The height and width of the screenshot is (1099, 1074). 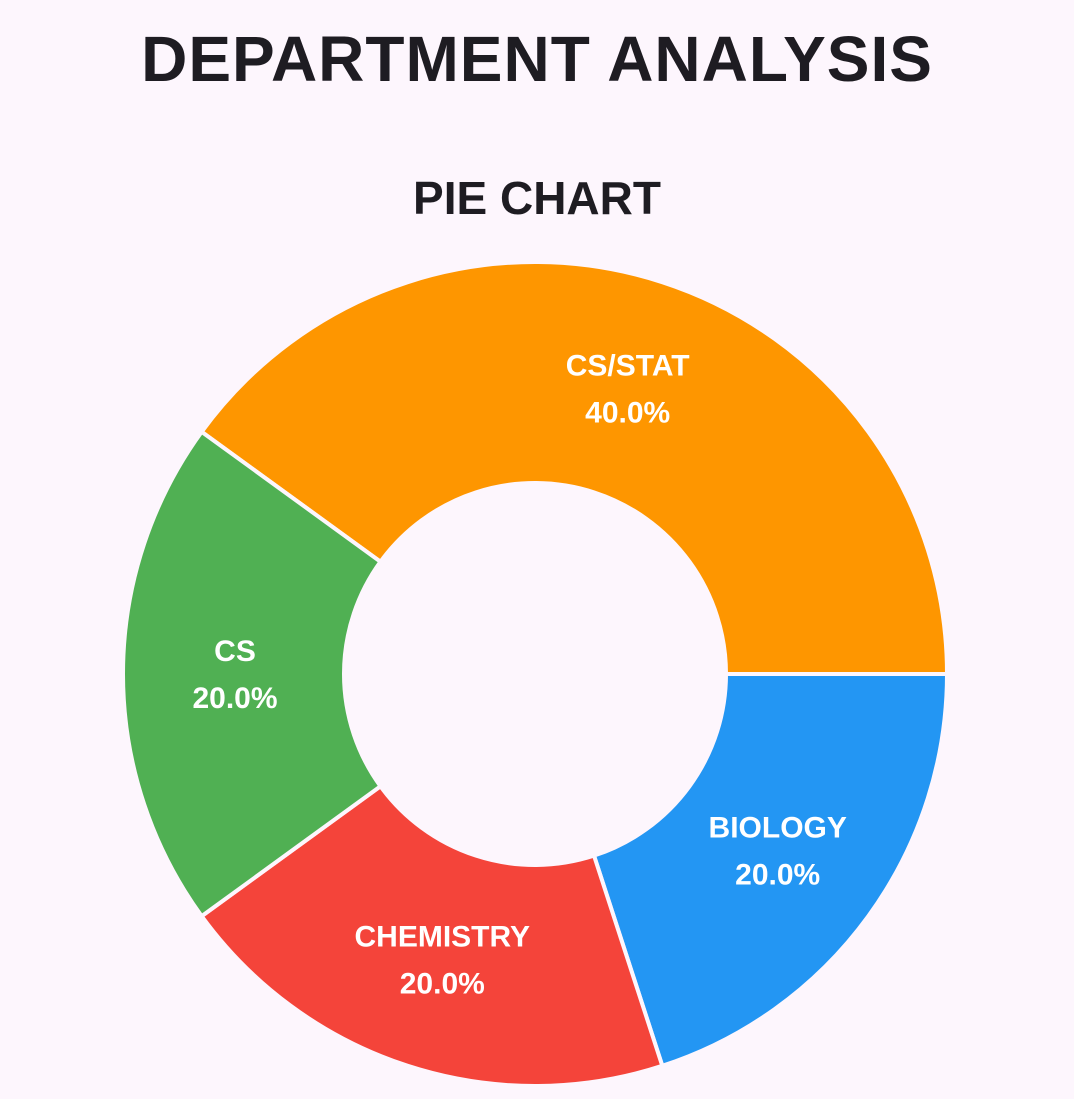 I want to click on slice-value-biology: 20.0%, so click(x=777, y=874).